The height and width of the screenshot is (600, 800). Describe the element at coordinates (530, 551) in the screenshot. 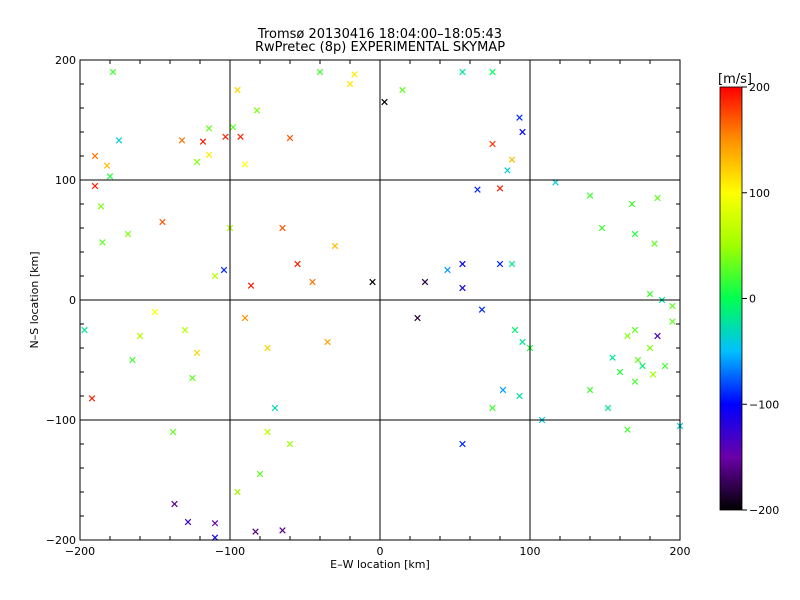

I see `x-tick-label: 100` at that location.